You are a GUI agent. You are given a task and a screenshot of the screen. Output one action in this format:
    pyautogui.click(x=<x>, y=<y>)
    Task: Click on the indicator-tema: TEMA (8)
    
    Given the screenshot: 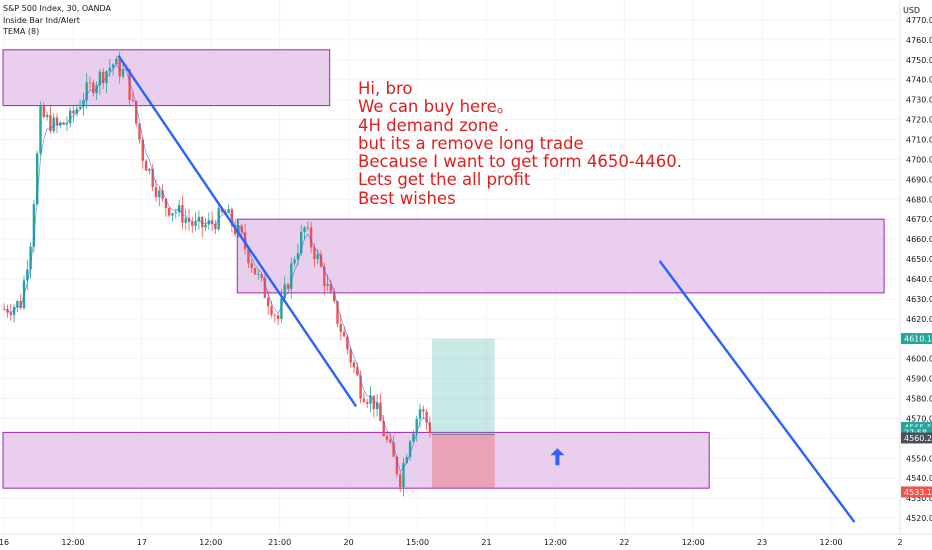 What is the action you would take?
    pyautogui.click(x=21, y=31)
    